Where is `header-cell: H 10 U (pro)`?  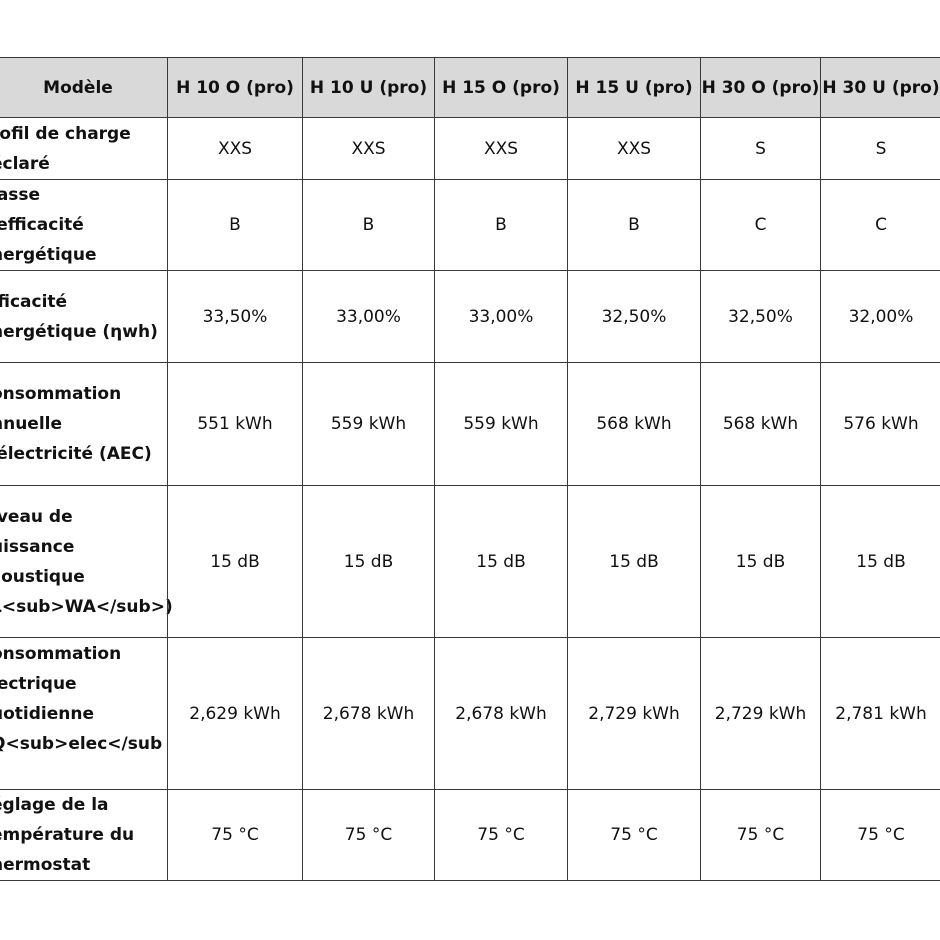
header-cell: H 10 U (pro) is located at coordinates (368, 87).